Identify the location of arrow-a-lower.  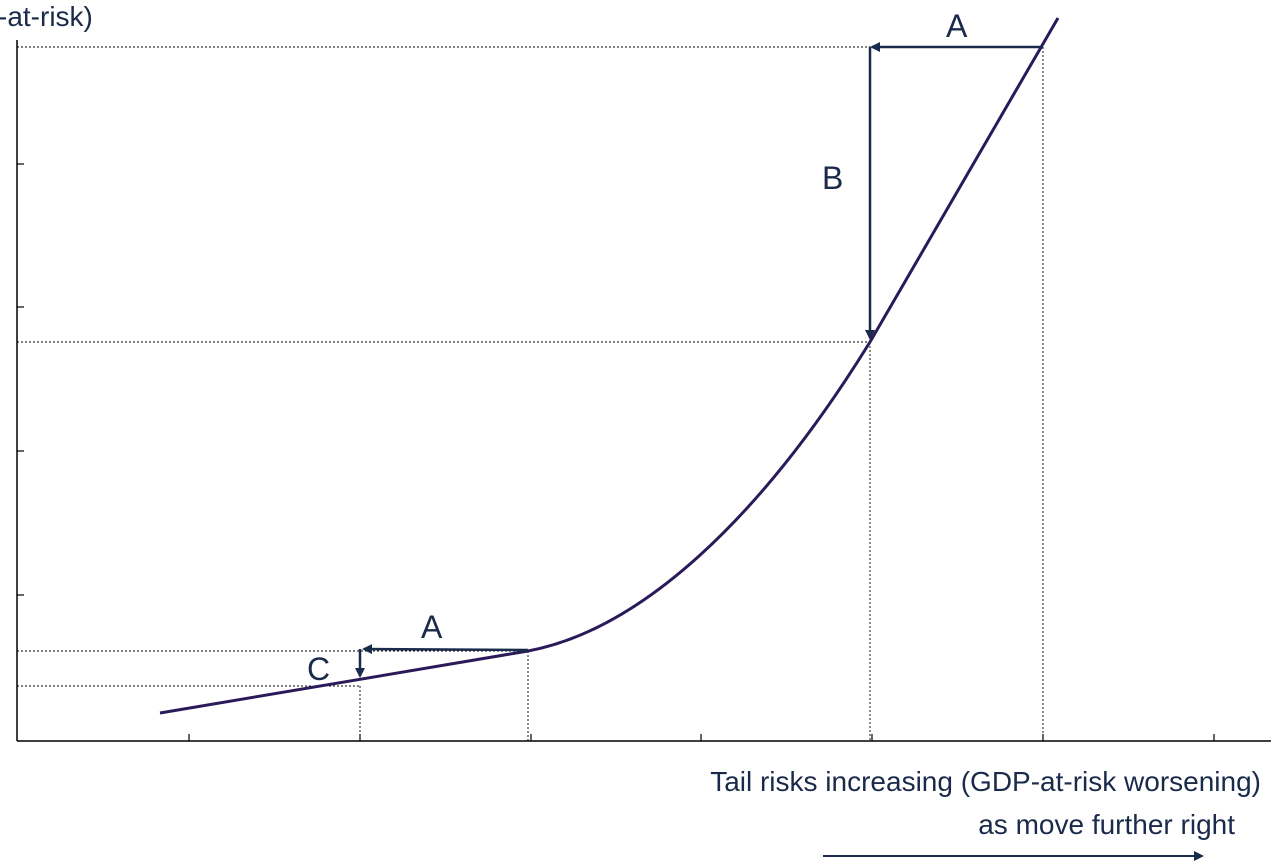
(445, 649).